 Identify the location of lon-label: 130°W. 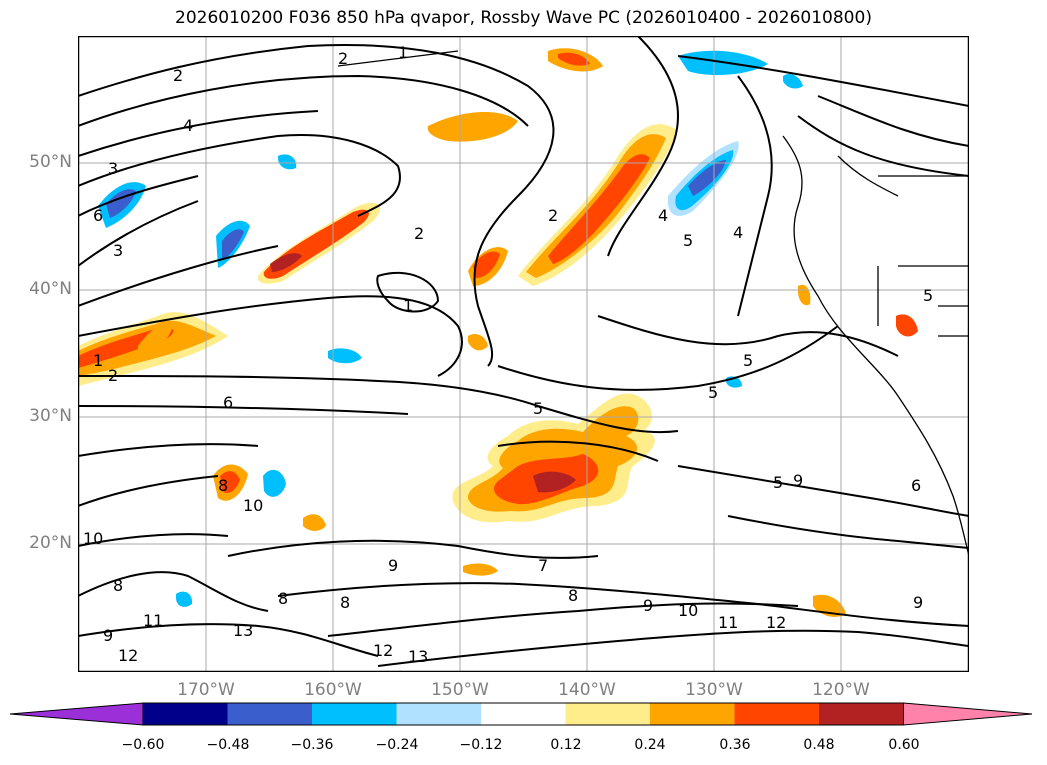
(714, 690).